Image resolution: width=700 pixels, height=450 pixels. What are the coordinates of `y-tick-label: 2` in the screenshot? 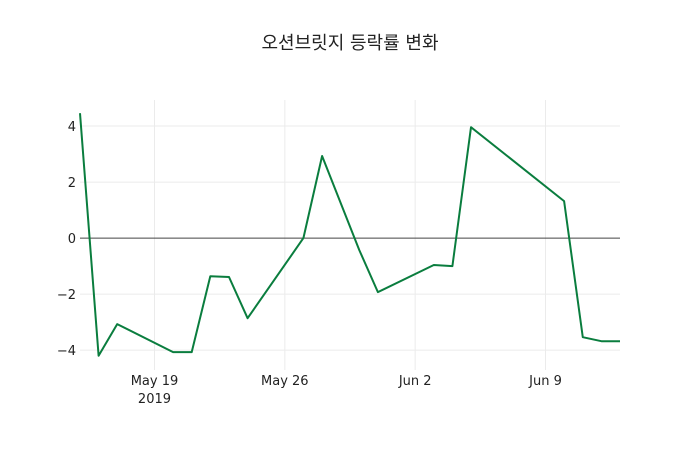 It's located at (72, 183).